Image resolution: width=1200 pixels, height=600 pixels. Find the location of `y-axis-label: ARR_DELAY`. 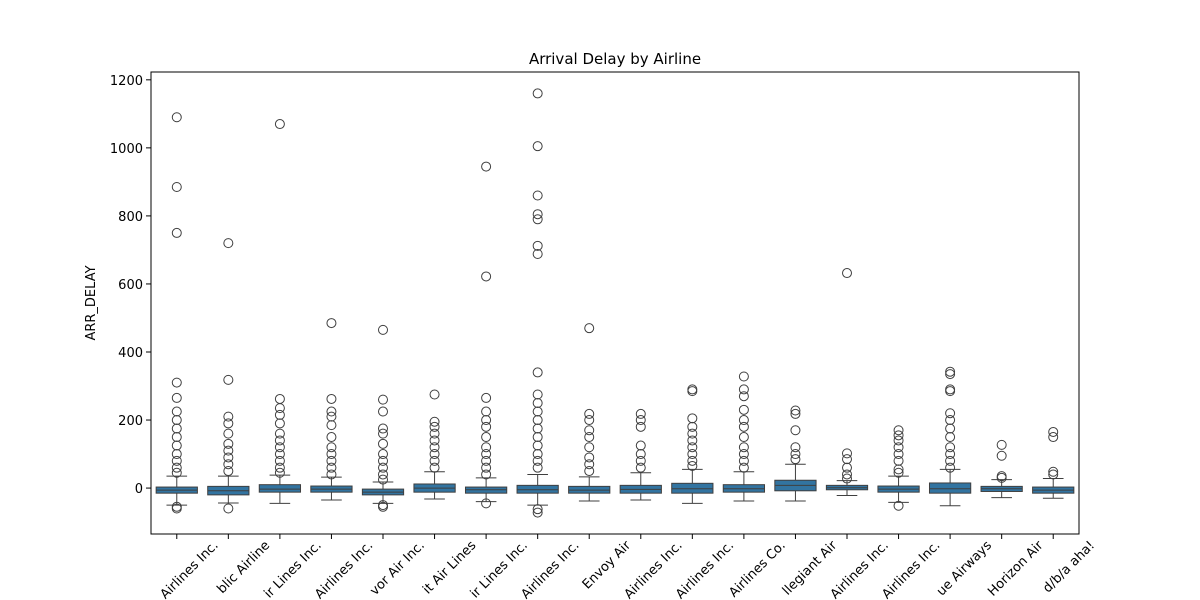

y-axis-label: ARR_DELAY is located at coordinates (91, 302).